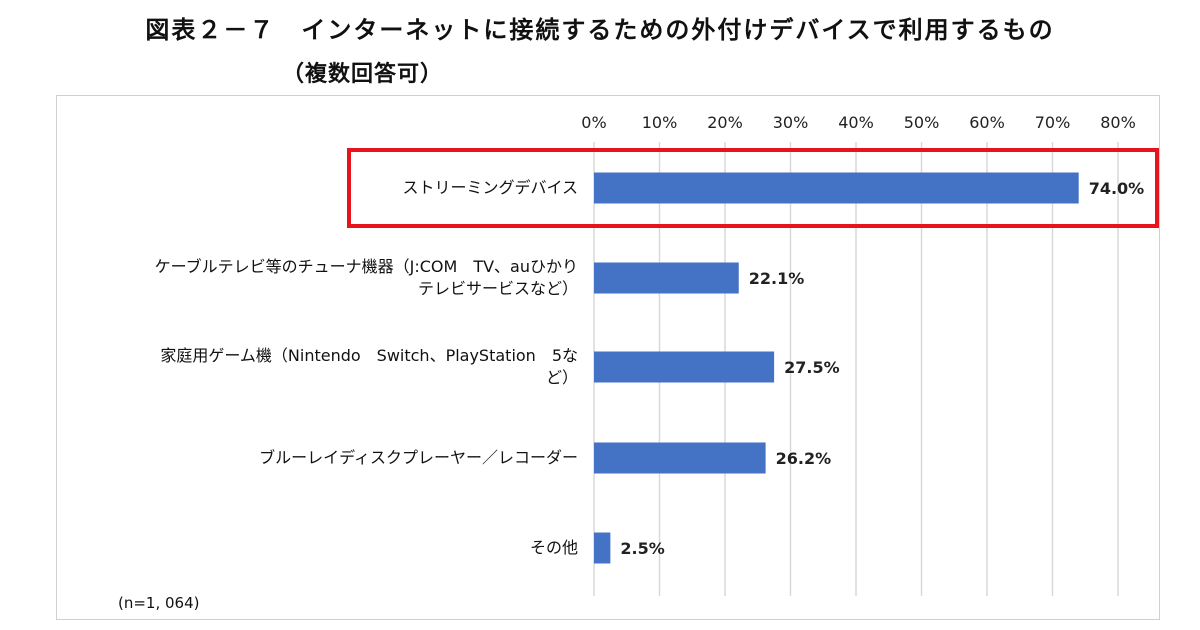 This screenshot has height=630, width=1200. Describe the element at coordinates (418, 457) in the screenshot. I see `category-label-line: ブルーレイディスクプレーヤー／レコーダー` at that location.